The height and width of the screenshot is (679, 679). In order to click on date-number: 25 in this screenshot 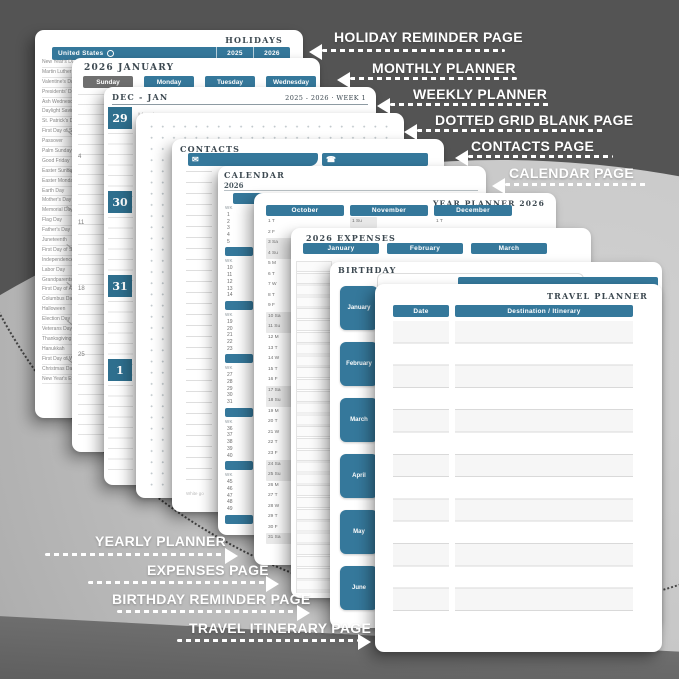, I will do `click(81, 355)`.